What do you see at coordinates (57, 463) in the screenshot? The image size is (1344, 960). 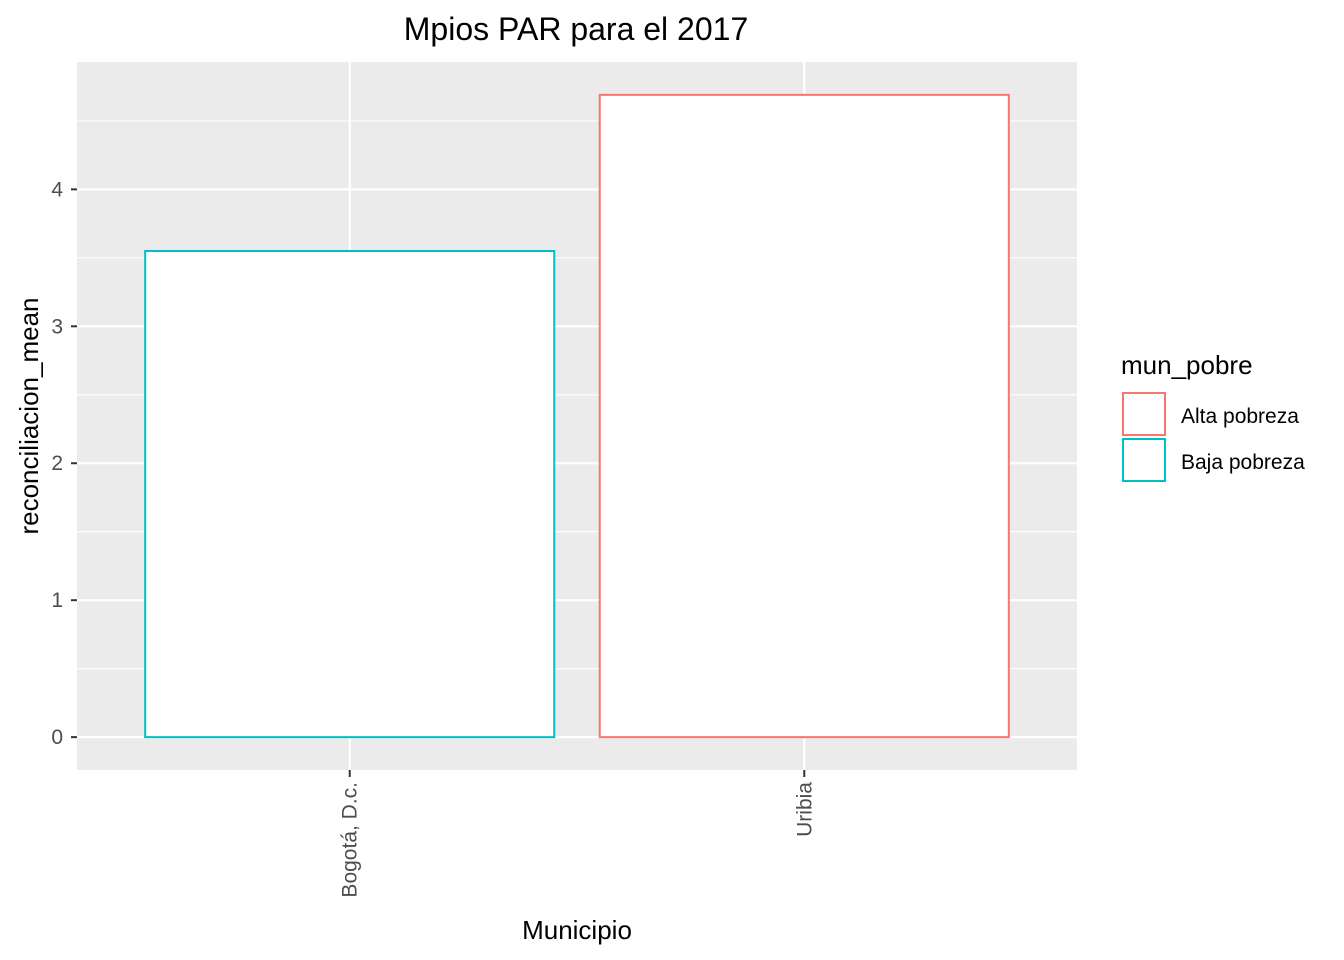 I see `y-tick-label: 2` at bounding box center [57, 463].